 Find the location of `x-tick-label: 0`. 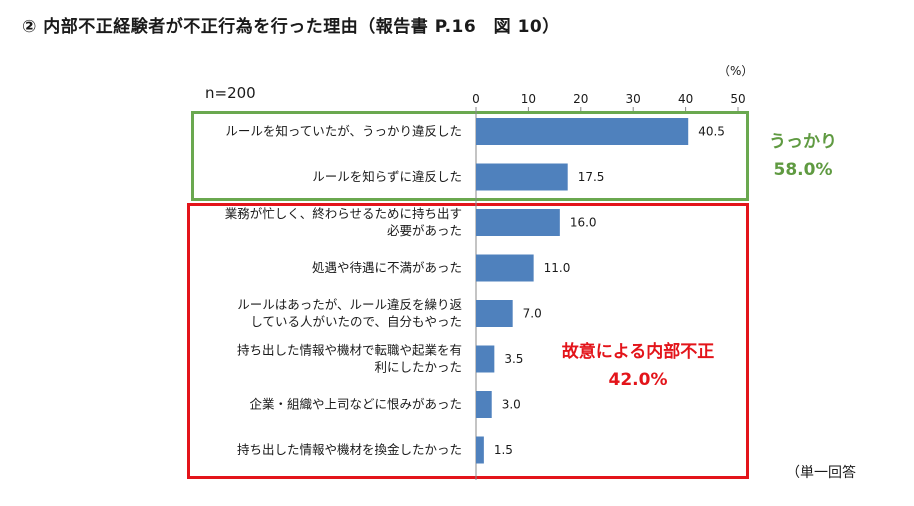

x-tick-label: 0 is located at coordinates (476, 99).